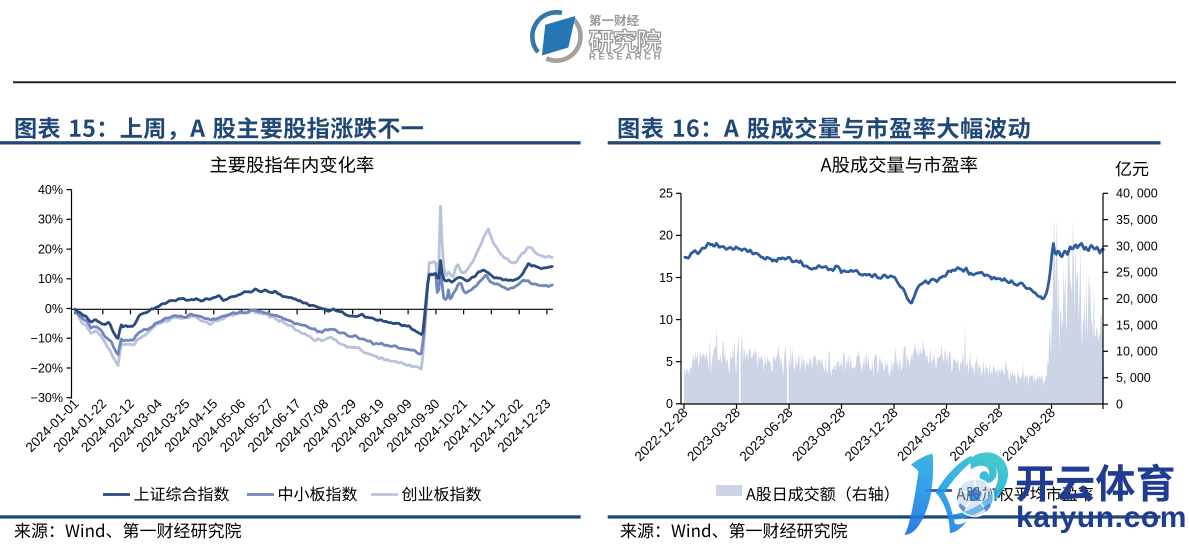 The image size is (1189, 551). I want to click on svg-text: 20, so click(666, 236).